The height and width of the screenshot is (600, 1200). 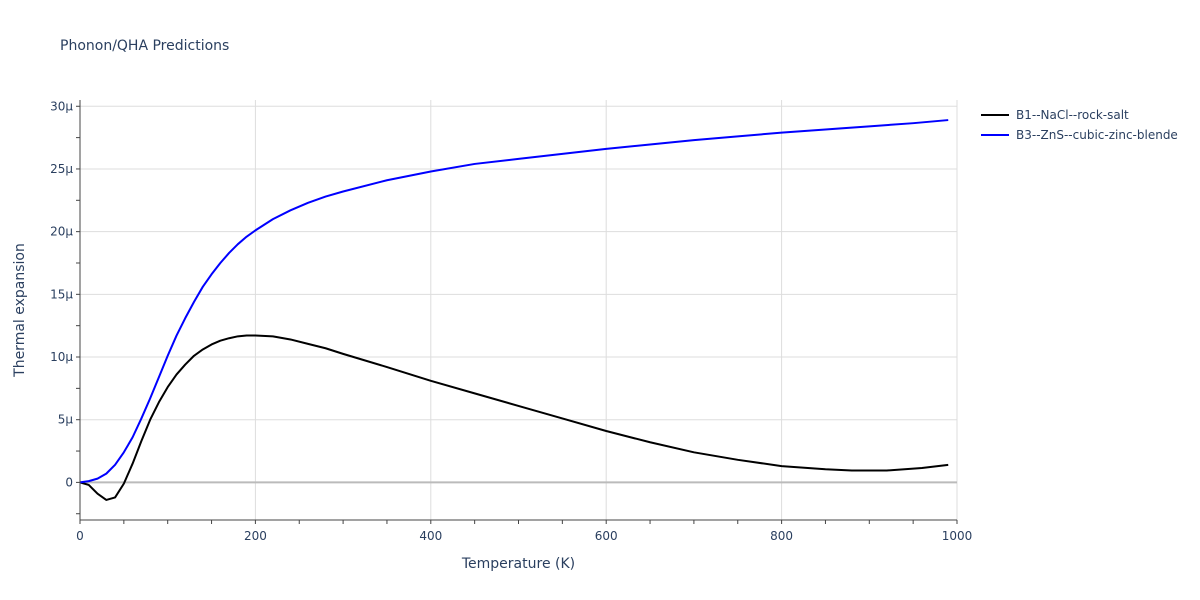 I want to click on legend-item: B3--ZnS--cubic-zinc-blende, so click(x=1079, y=135).